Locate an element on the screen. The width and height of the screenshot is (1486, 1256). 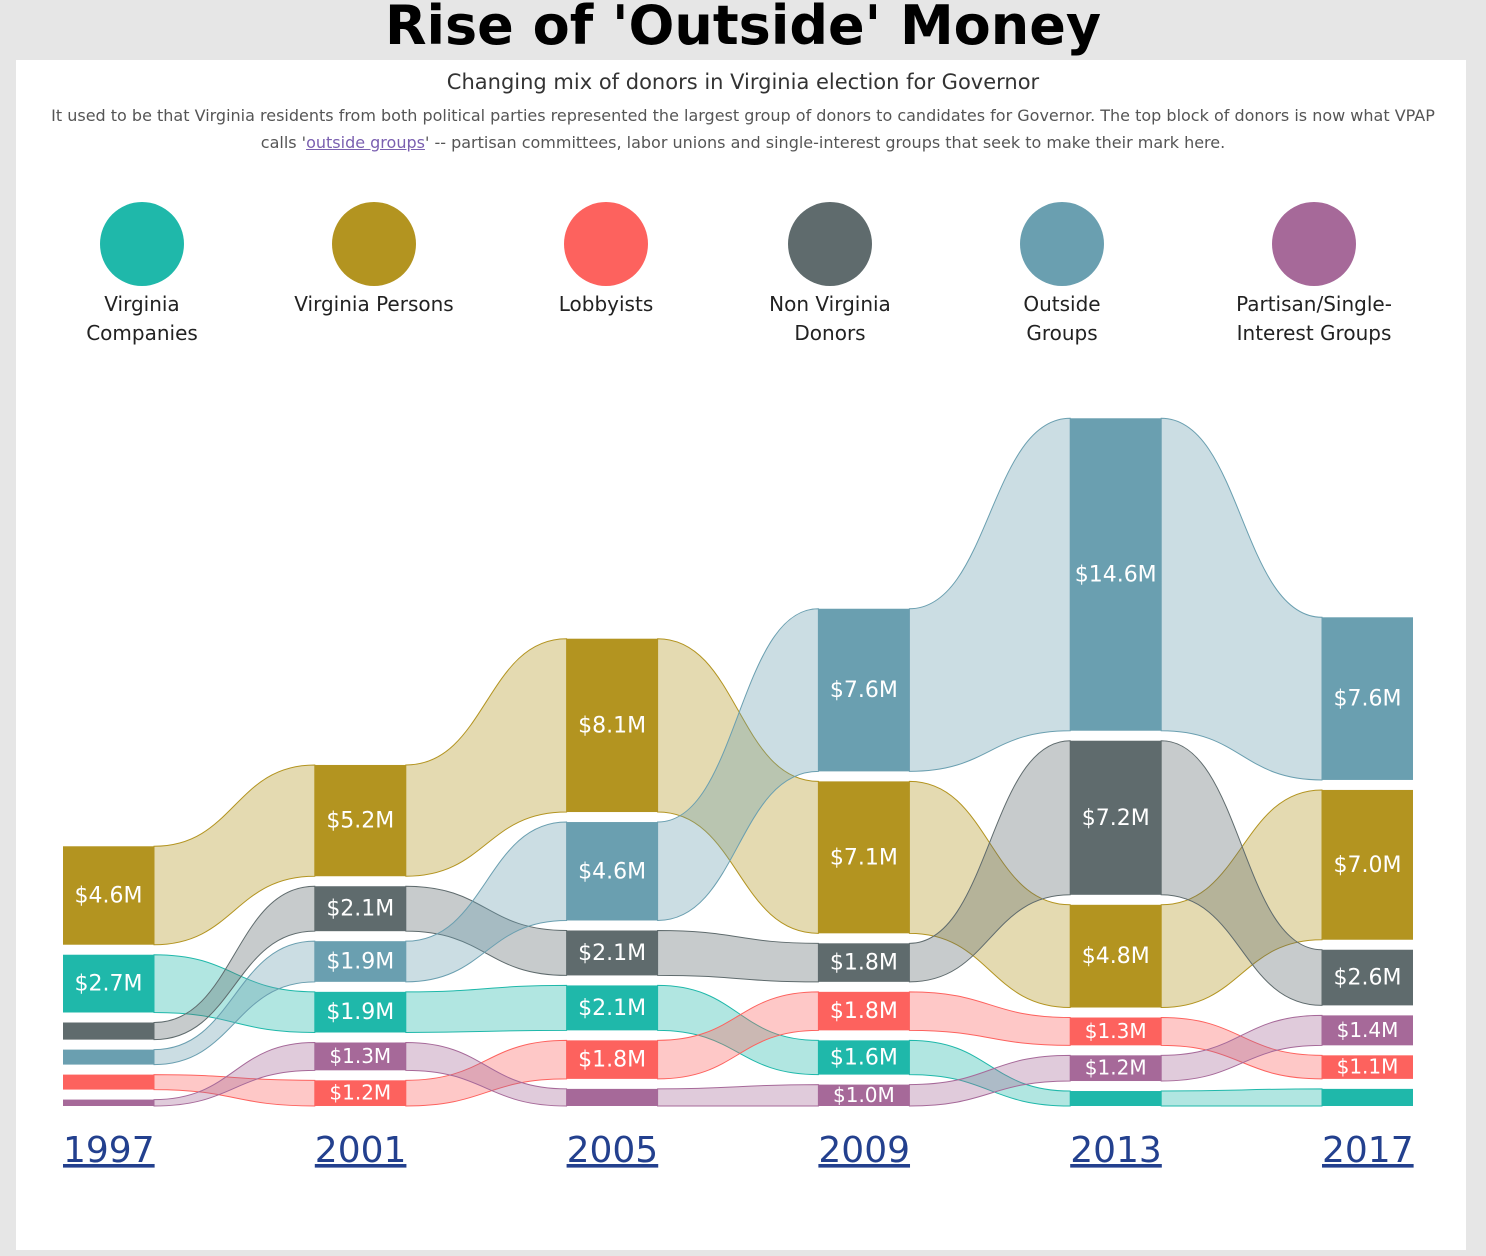
data-label: $4.8M is located at coordinates (1116, 956).